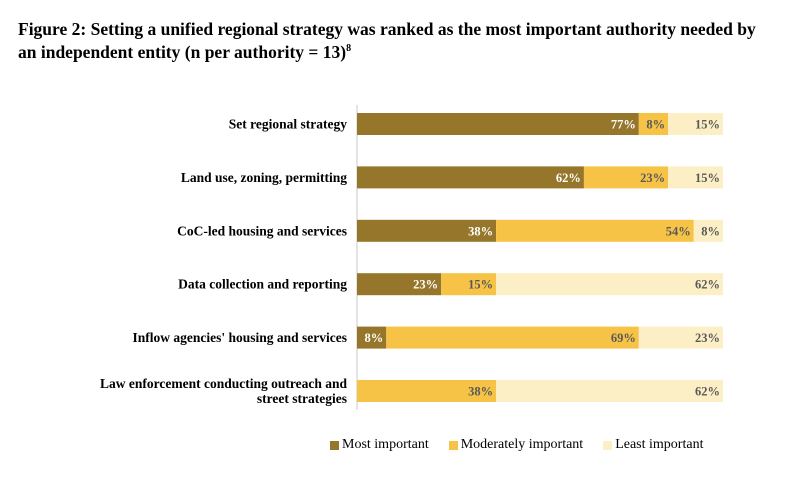 Image resolution: width=792 pixels, height=477 pixels. I want to click on category-label-line: Law enforcement conducting outreach and, so click(223, 383).